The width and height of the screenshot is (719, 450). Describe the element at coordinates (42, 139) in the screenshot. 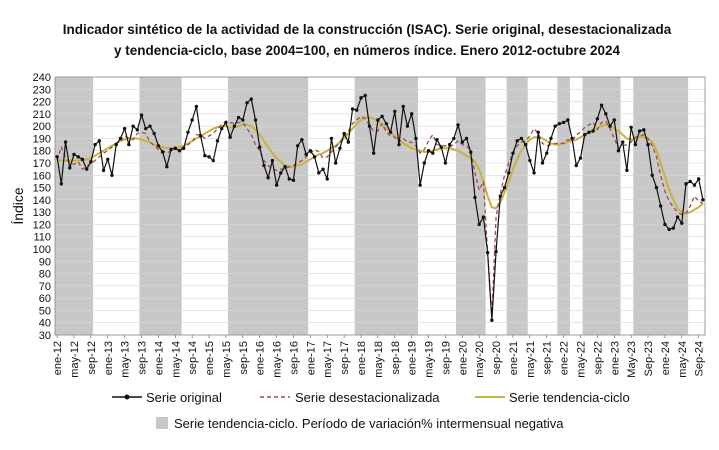

I see `y-tick-label: 190` at that location.